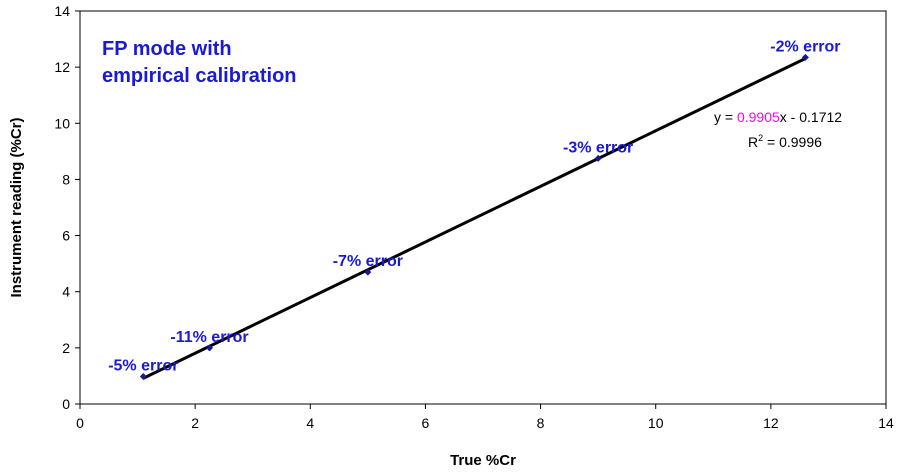 This screenshot has height=472, width=901. What do you see at coordinates (62, 11) in the screenshot?
I see `y-tick-label: 14` at bounding box center [62, 11].